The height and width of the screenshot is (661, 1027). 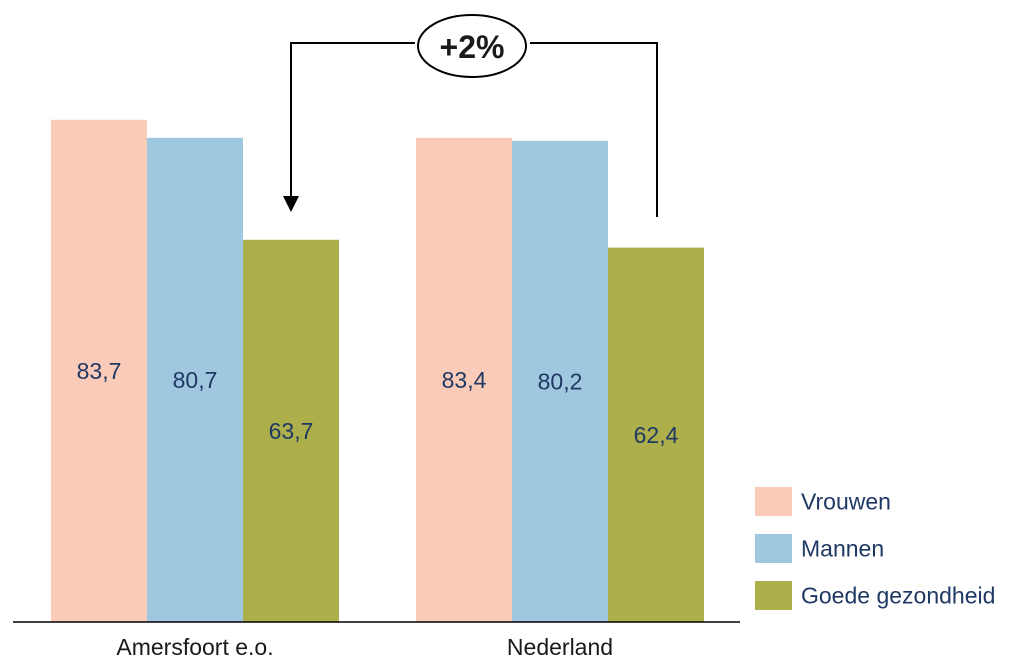 I want to click on value-label-goede-gezondheid-nederland: 62,4, so click(x=656, y=435).